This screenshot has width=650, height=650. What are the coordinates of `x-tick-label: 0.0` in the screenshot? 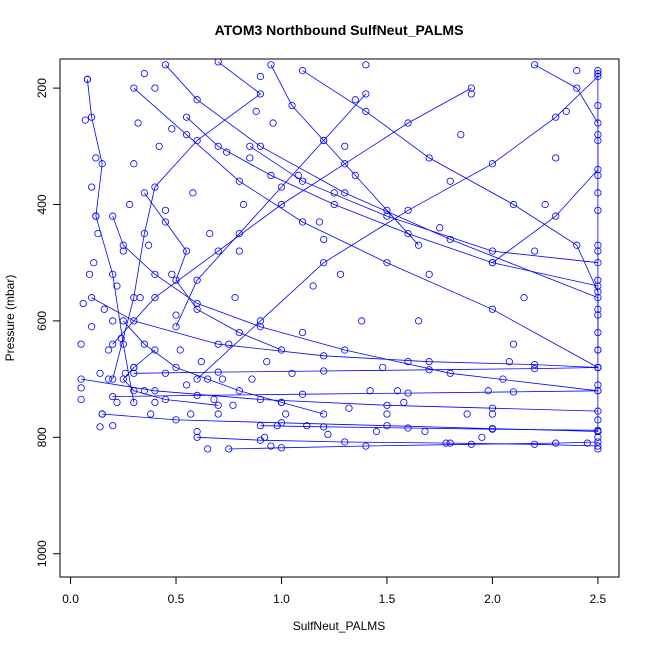 It's located at (70, 599).